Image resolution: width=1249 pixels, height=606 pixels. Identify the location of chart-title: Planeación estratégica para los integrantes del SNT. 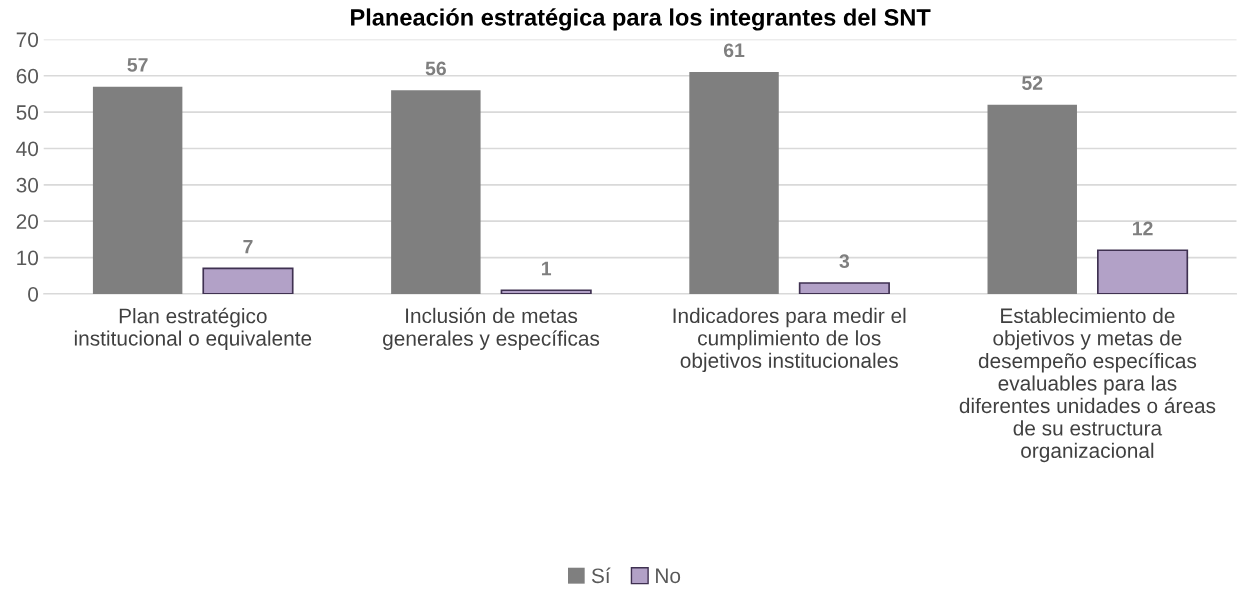
(641, 19).